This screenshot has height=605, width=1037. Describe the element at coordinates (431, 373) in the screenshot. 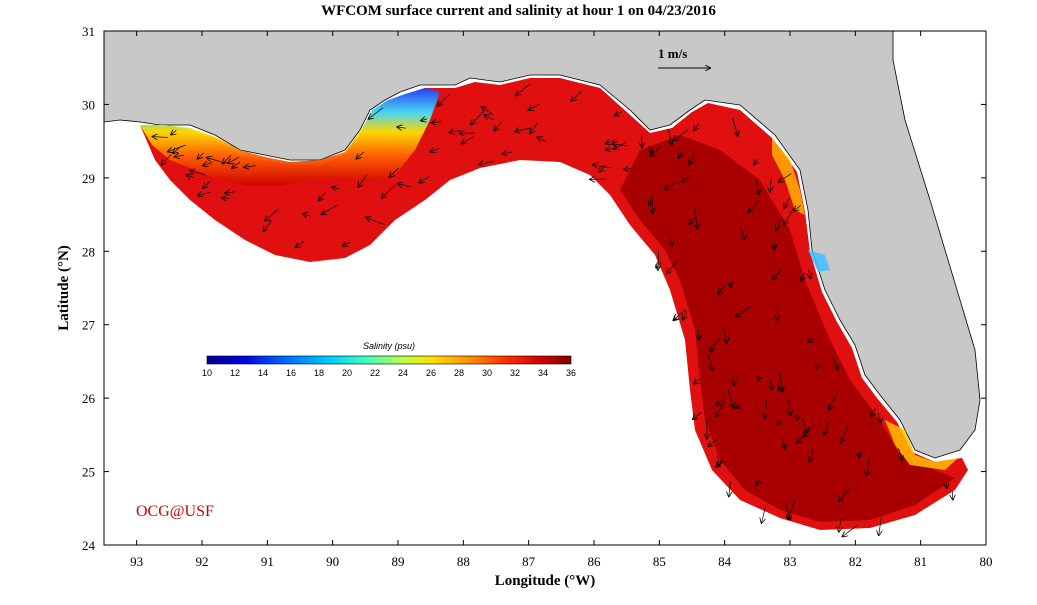

I see `colorbar-tick-label: 26` at that location.